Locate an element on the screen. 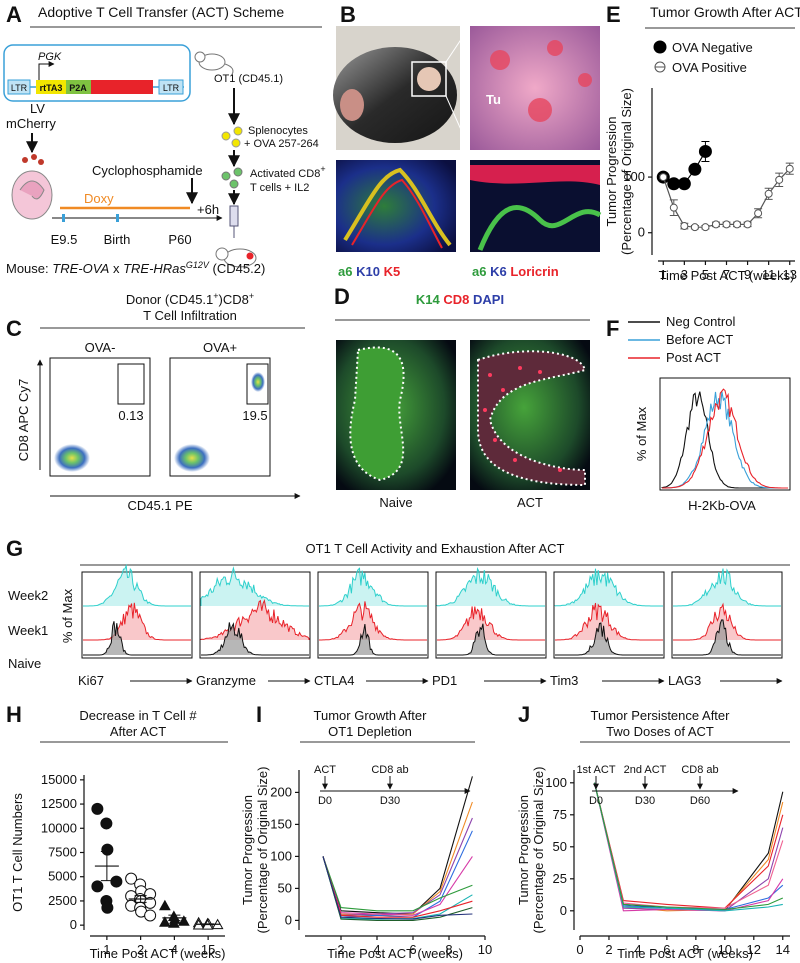 The image size is (800, 963). image-label: Naive is located at coordinates (395, 502).